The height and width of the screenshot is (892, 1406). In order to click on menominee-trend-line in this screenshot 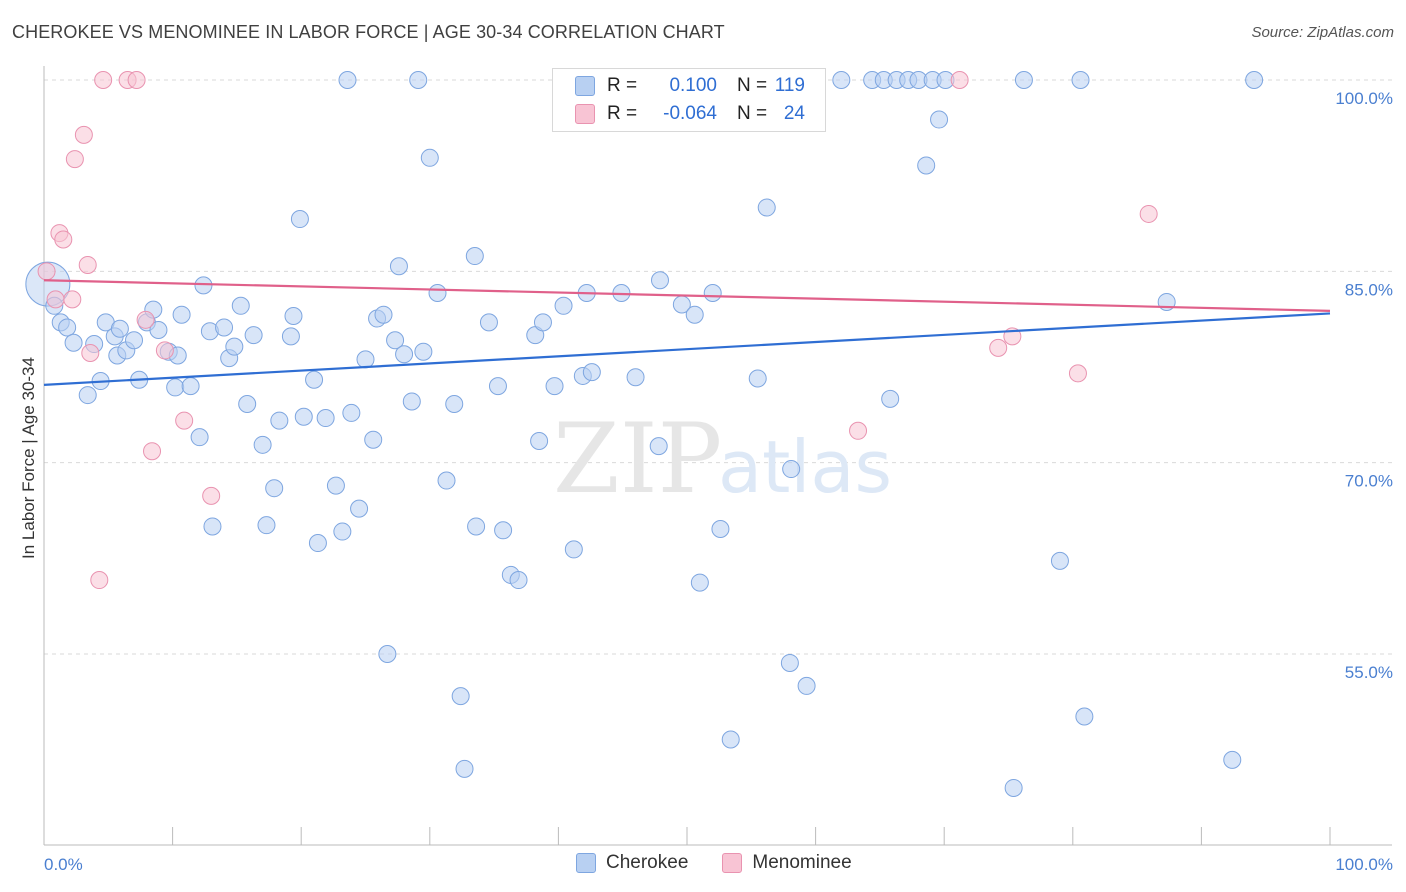, I will do `click(687, 295)`.